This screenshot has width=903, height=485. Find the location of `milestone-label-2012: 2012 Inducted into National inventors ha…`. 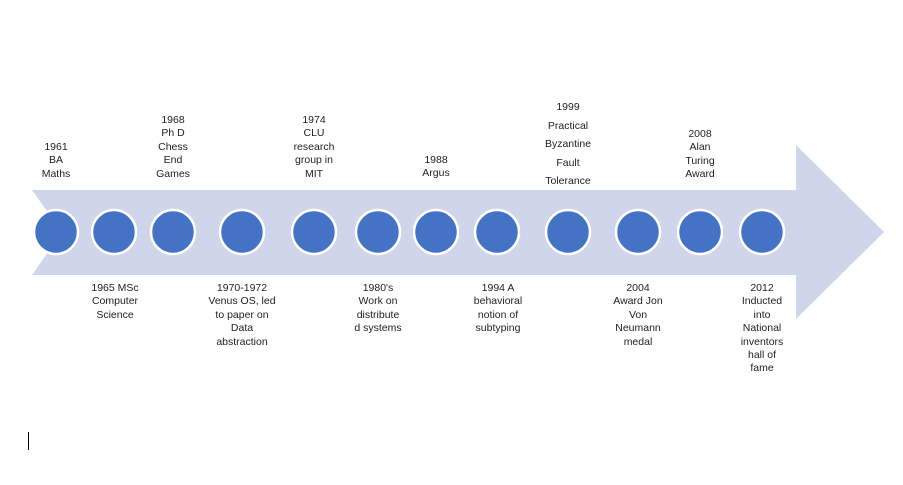

milestone-label-2012: 2012 Inducted into National inventors ha… is located at coordinates (762, 328).